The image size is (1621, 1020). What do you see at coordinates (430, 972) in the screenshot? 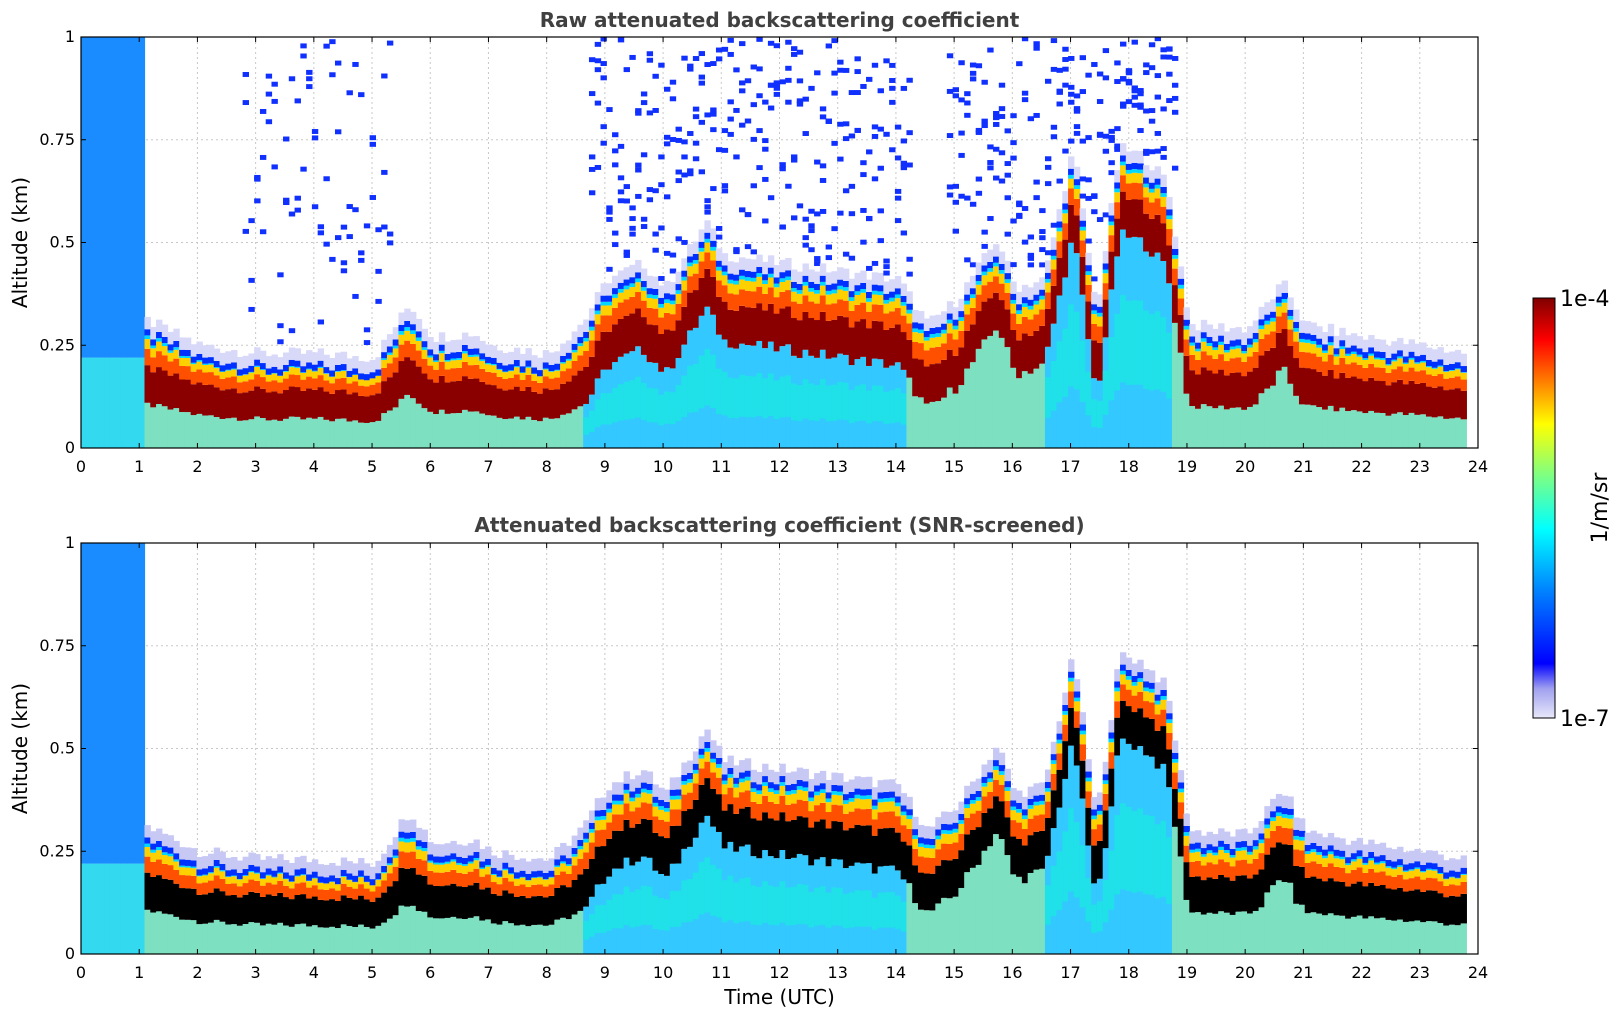
I see `x-tick-label: 6` at bounding box center [430, 972].